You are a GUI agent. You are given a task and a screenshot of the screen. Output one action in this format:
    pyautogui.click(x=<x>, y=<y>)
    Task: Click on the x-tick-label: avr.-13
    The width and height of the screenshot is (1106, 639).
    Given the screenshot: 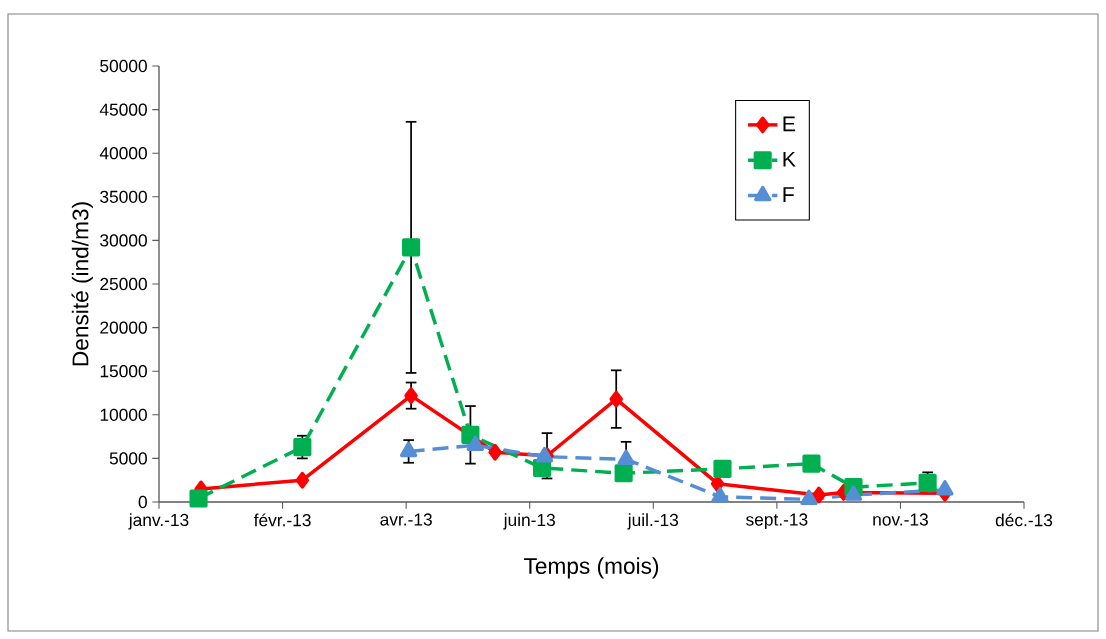 What is the action you would take?
    pyautogui.click(x=406, y=519)
    